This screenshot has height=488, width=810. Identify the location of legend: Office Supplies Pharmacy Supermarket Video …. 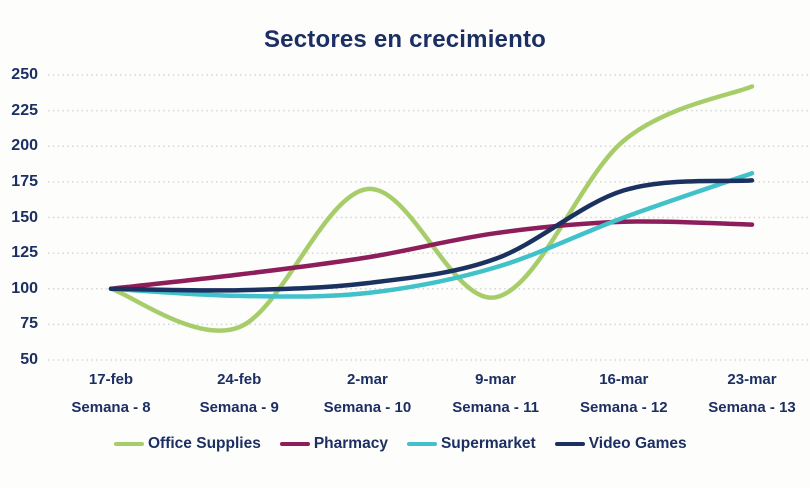
(400, 444).